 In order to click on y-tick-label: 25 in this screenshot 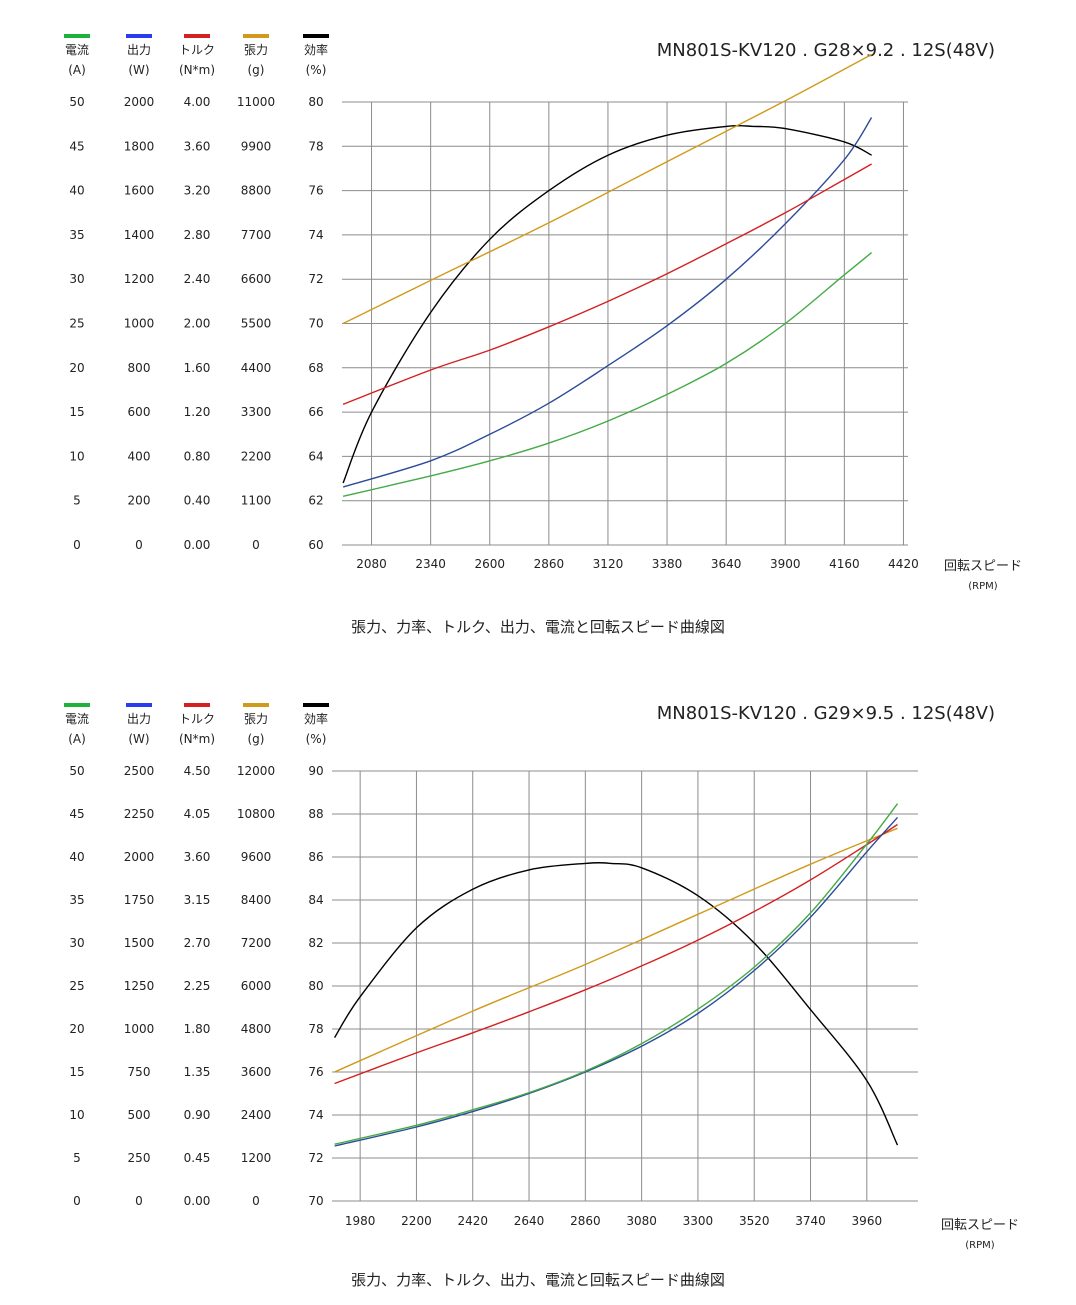, I will do `click(76, 986)`.